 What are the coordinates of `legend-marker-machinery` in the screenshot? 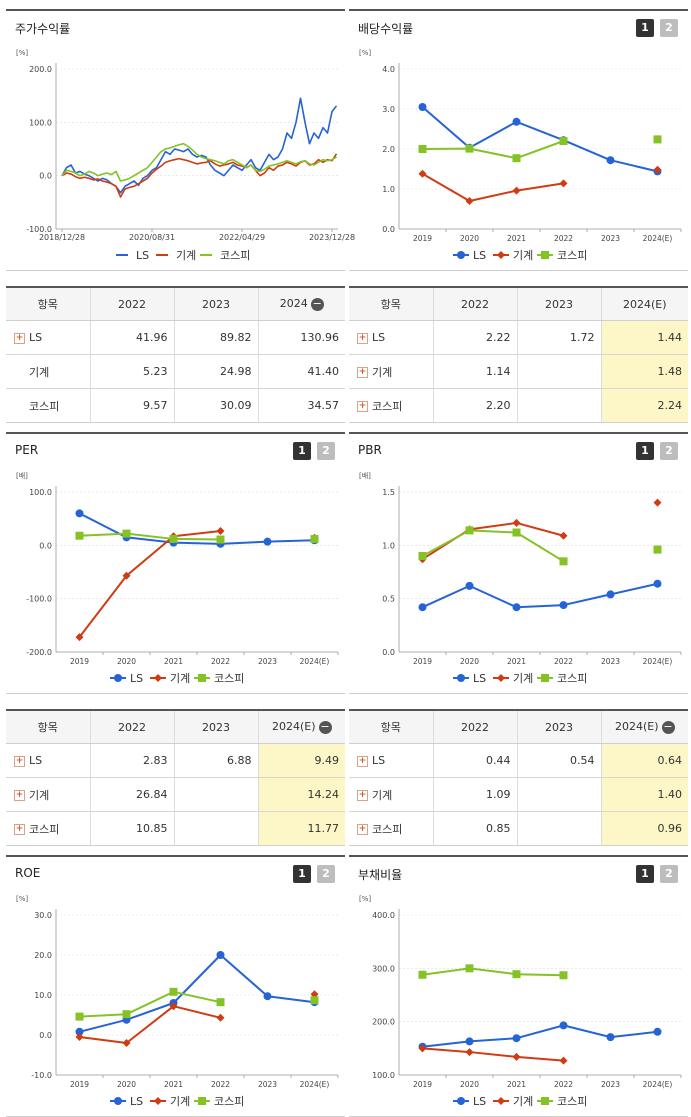 It's located at (501, 1101).